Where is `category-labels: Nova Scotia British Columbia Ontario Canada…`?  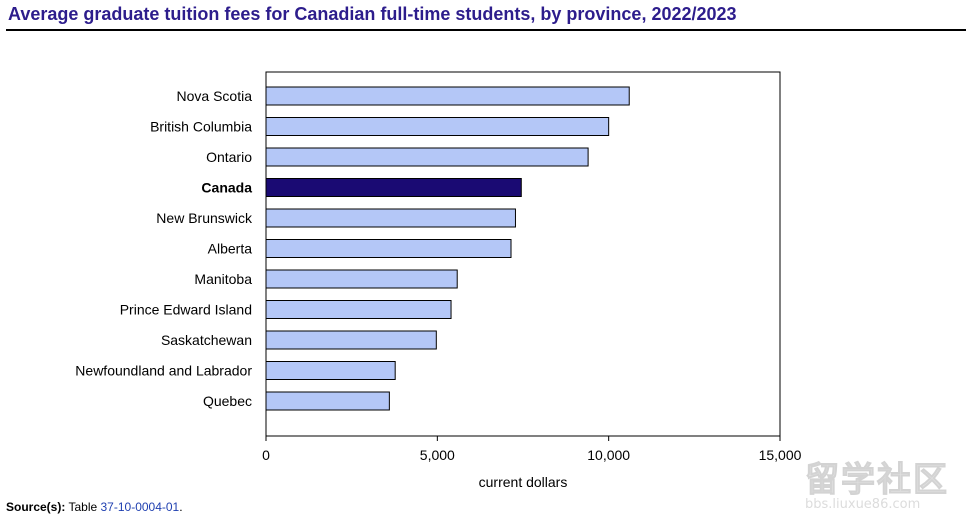
category-labels: Nova Scotia British Columbia Ontario Canada… is located at coordinates (164, 248).